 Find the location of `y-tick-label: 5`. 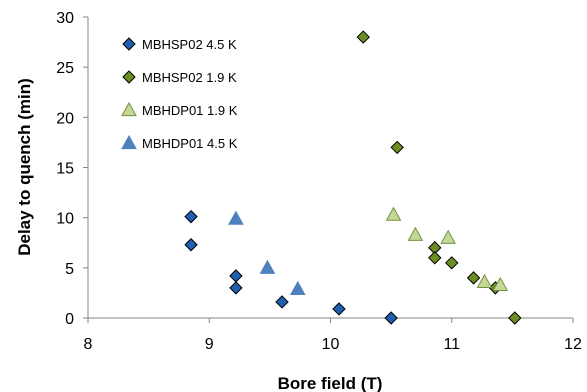

y-tick-label: 5 is located at coordinates (69, 269).